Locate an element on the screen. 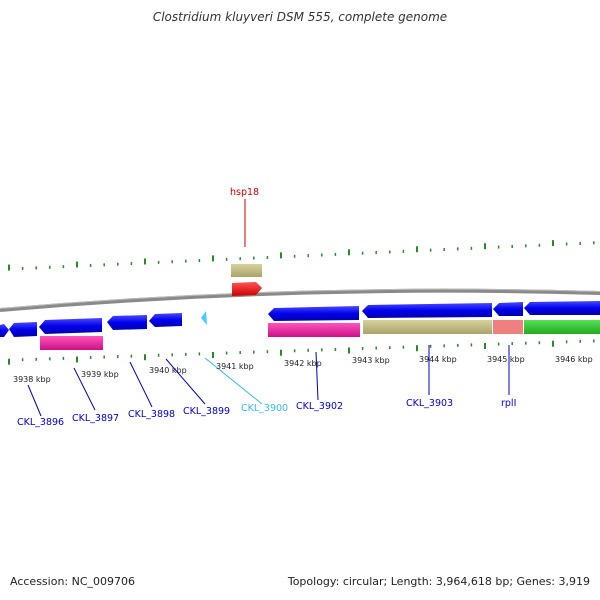  ruler-label: 3943 kbp is located at coordinates (371, 360).